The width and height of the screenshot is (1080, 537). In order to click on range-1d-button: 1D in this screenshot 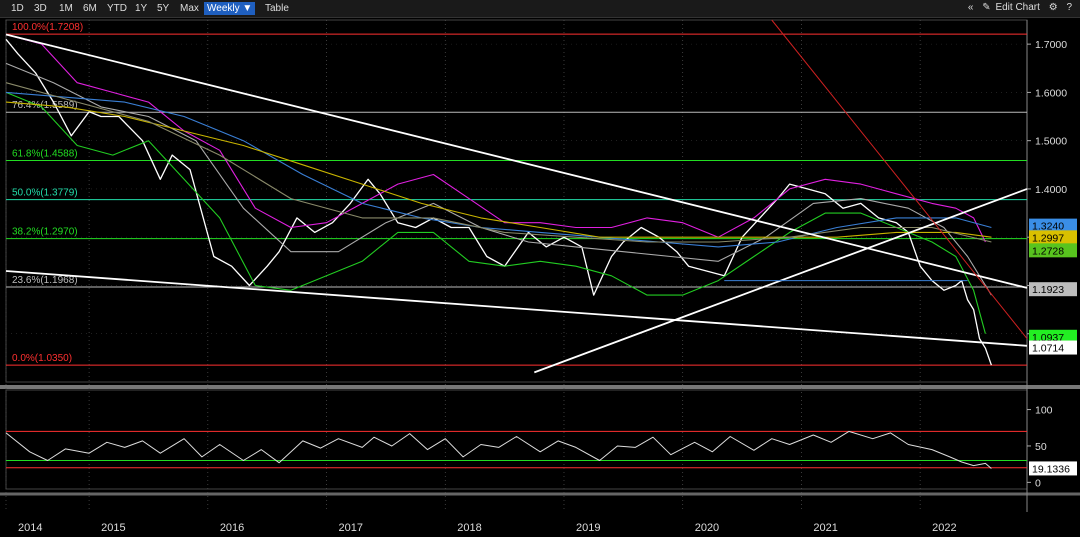, I will do `click(17, 8)`.